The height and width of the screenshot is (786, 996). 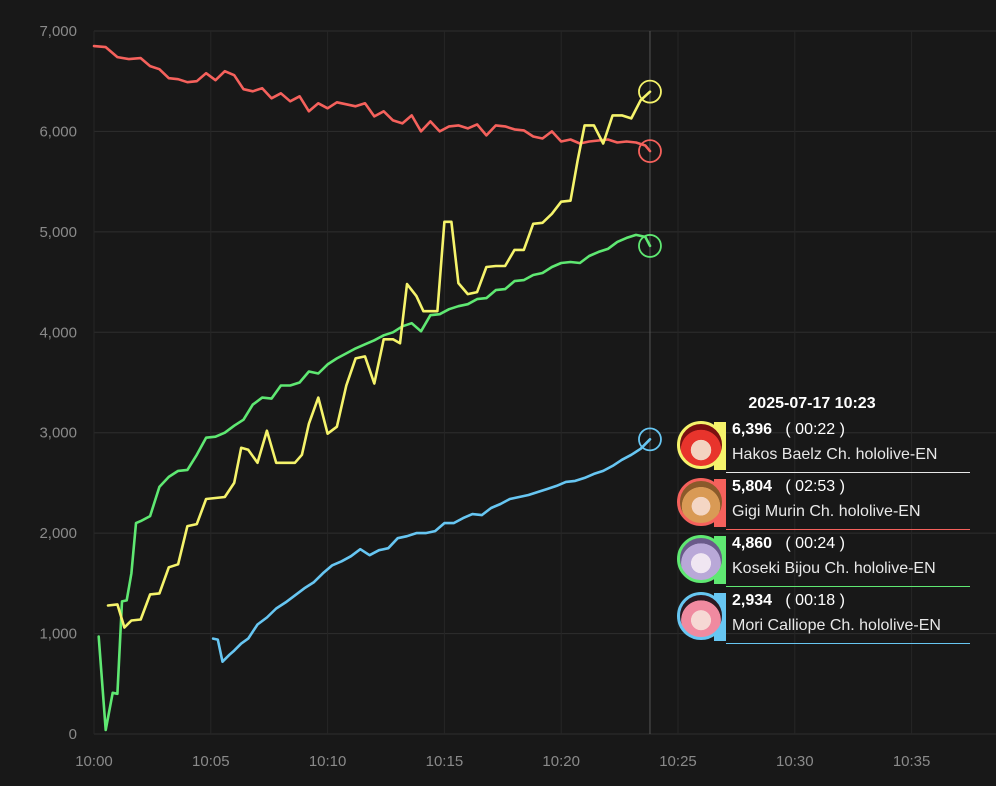 I want to click on channel-name: Gigi Murin Ch. hololive-EN, so click(x=826, y=511).